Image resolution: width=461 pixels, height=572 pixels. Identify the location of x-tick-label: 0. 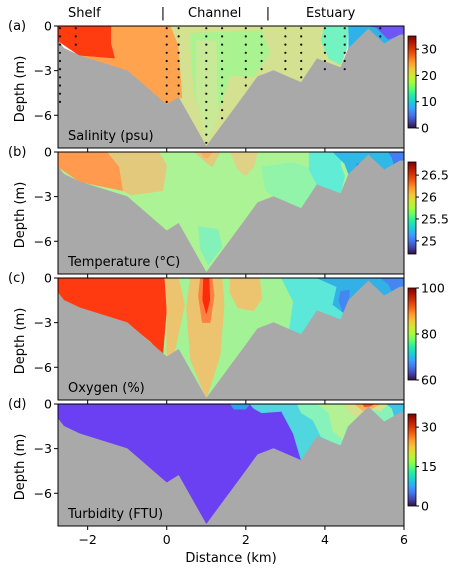
(167, 539).